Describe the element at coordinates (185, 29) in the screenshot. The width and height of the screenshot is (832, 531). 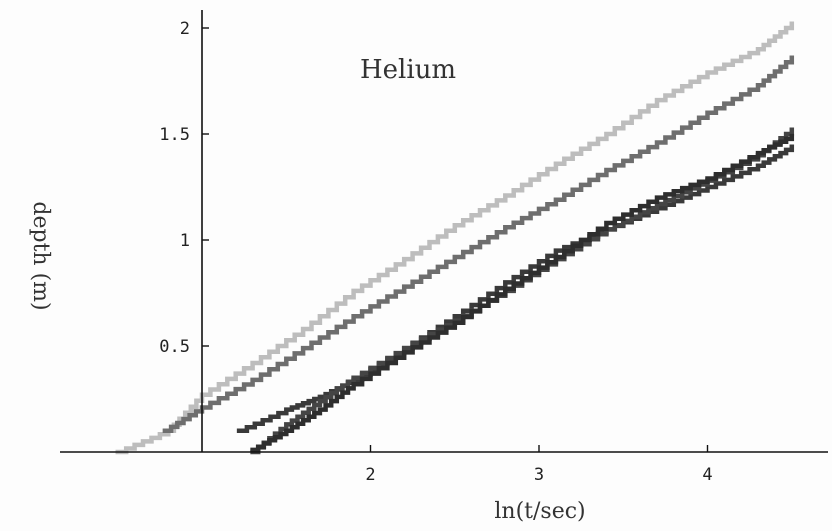
I see `y-tick-label: 2` at that location.